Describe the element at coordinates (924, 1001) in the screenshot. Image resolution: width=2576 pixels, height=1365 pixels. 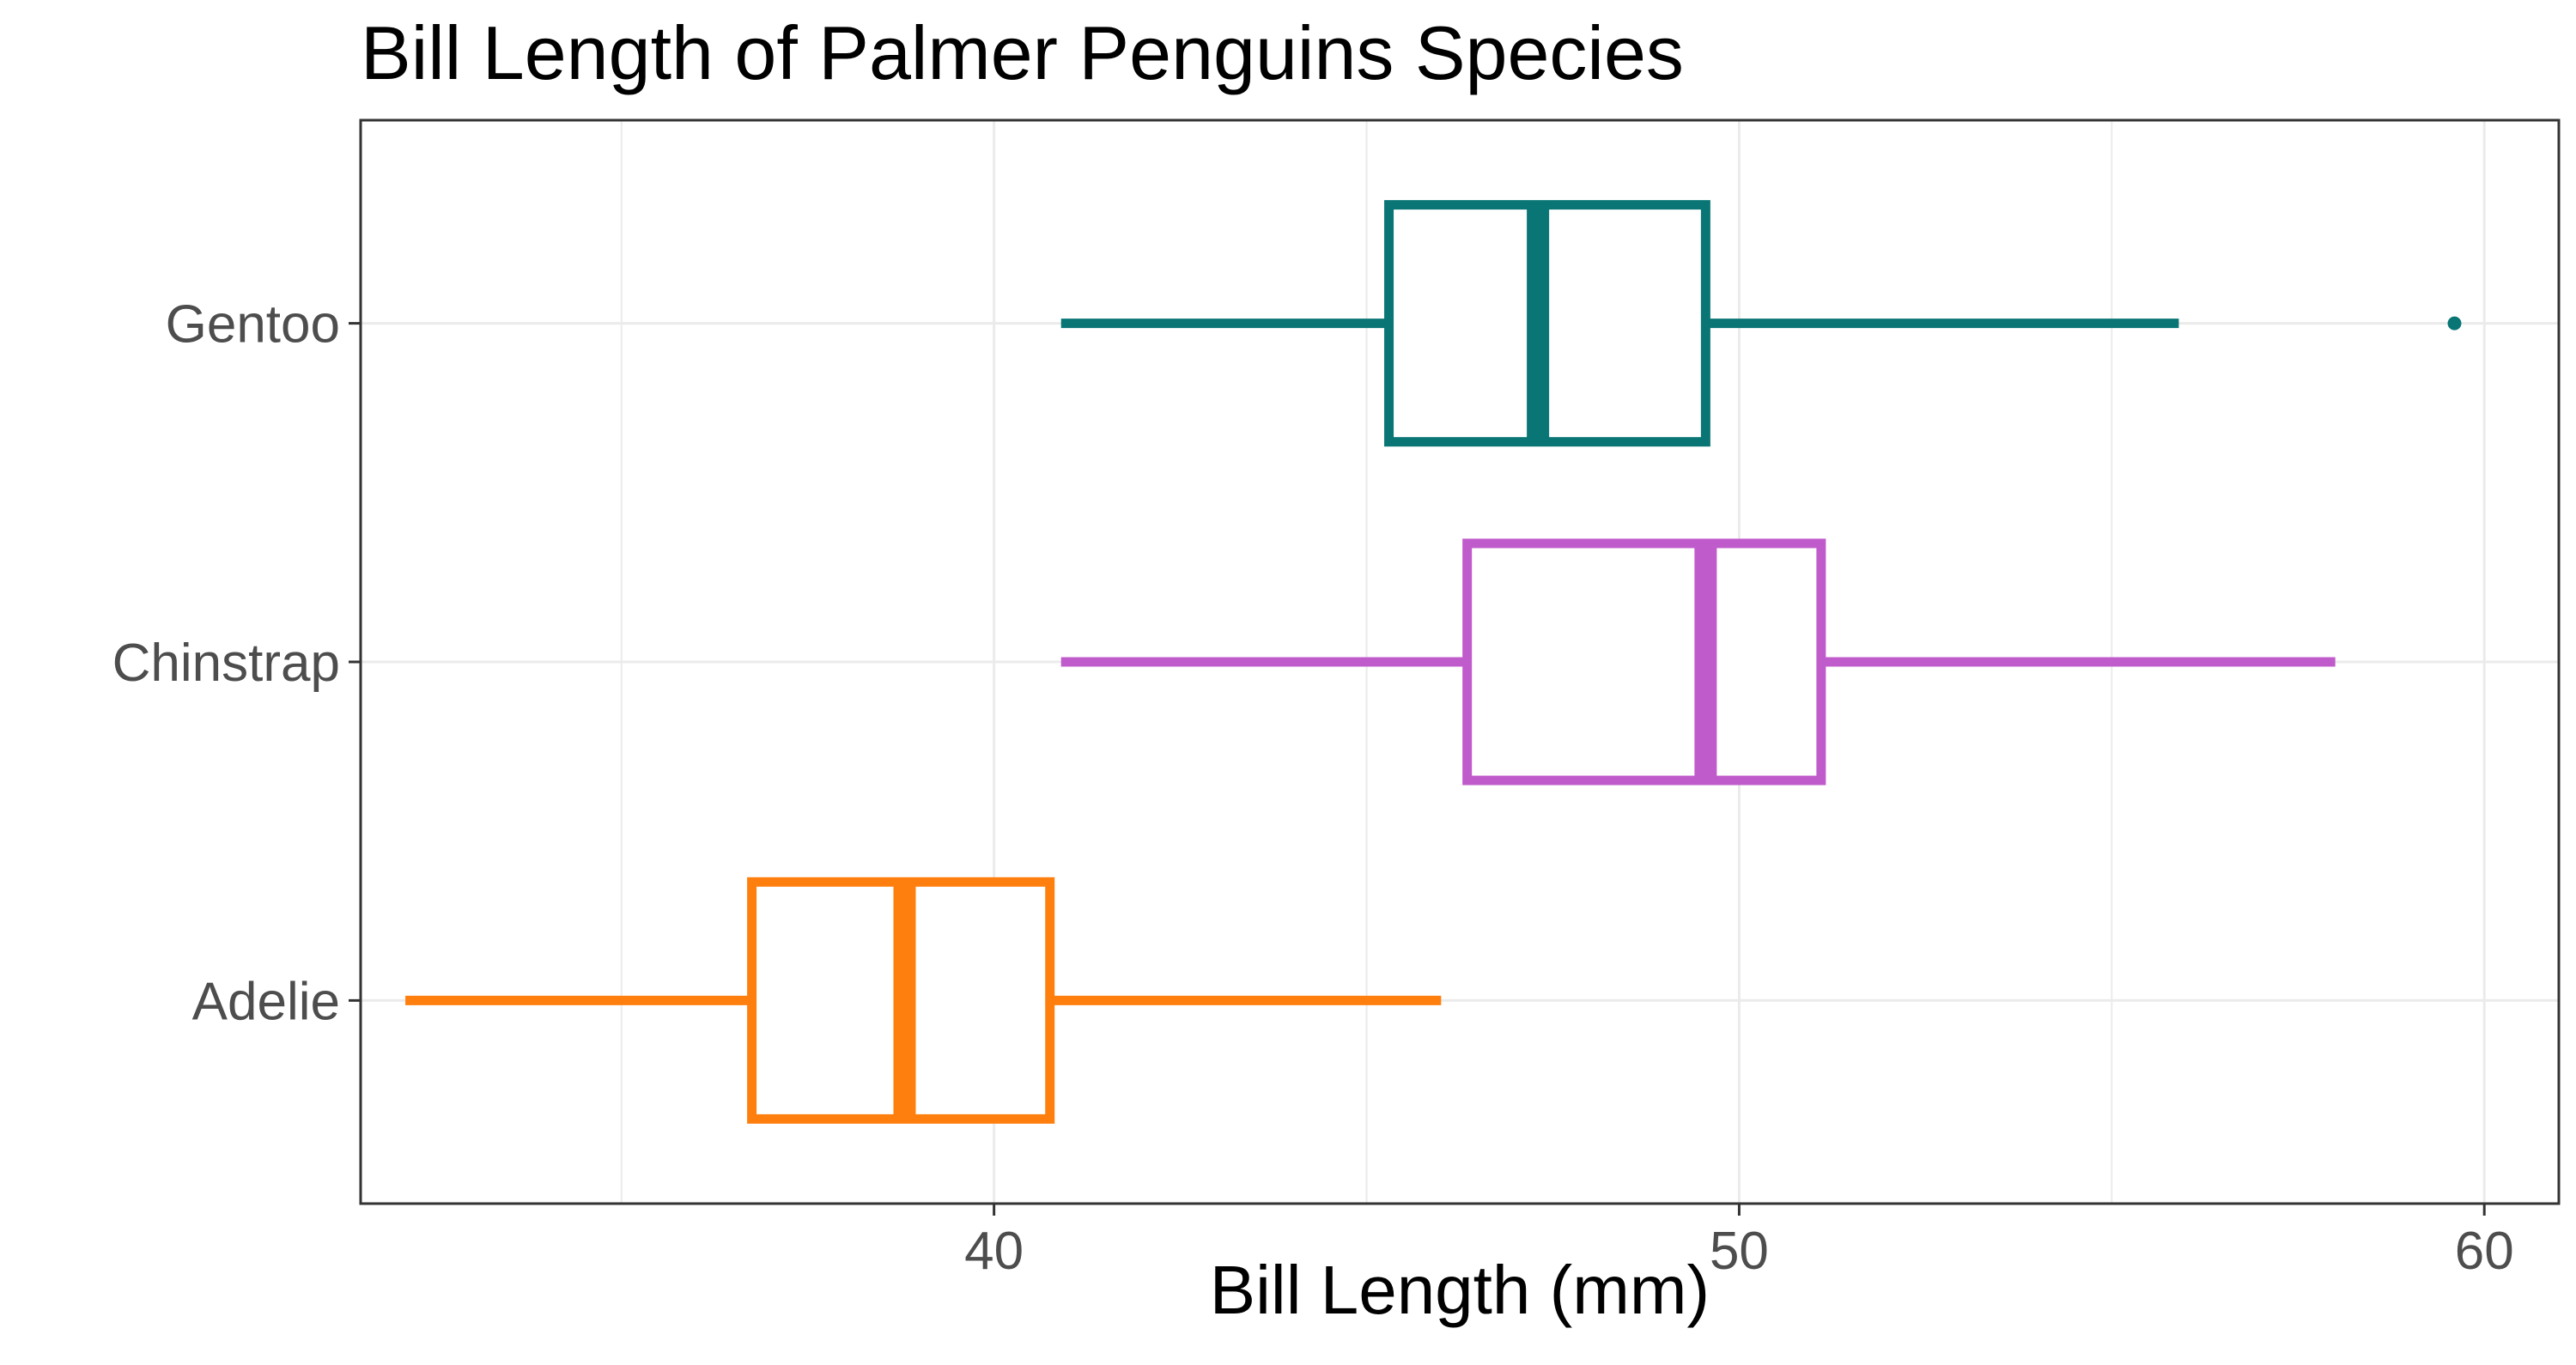
I see `box-adelie` at that location.